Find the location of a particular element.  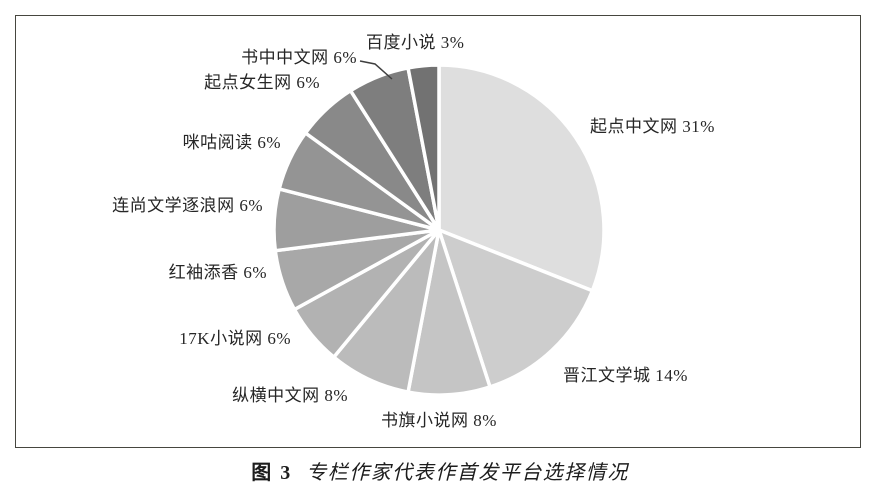

slice-label-4: 17K小说网 6% is located at coordinates (235, 338).